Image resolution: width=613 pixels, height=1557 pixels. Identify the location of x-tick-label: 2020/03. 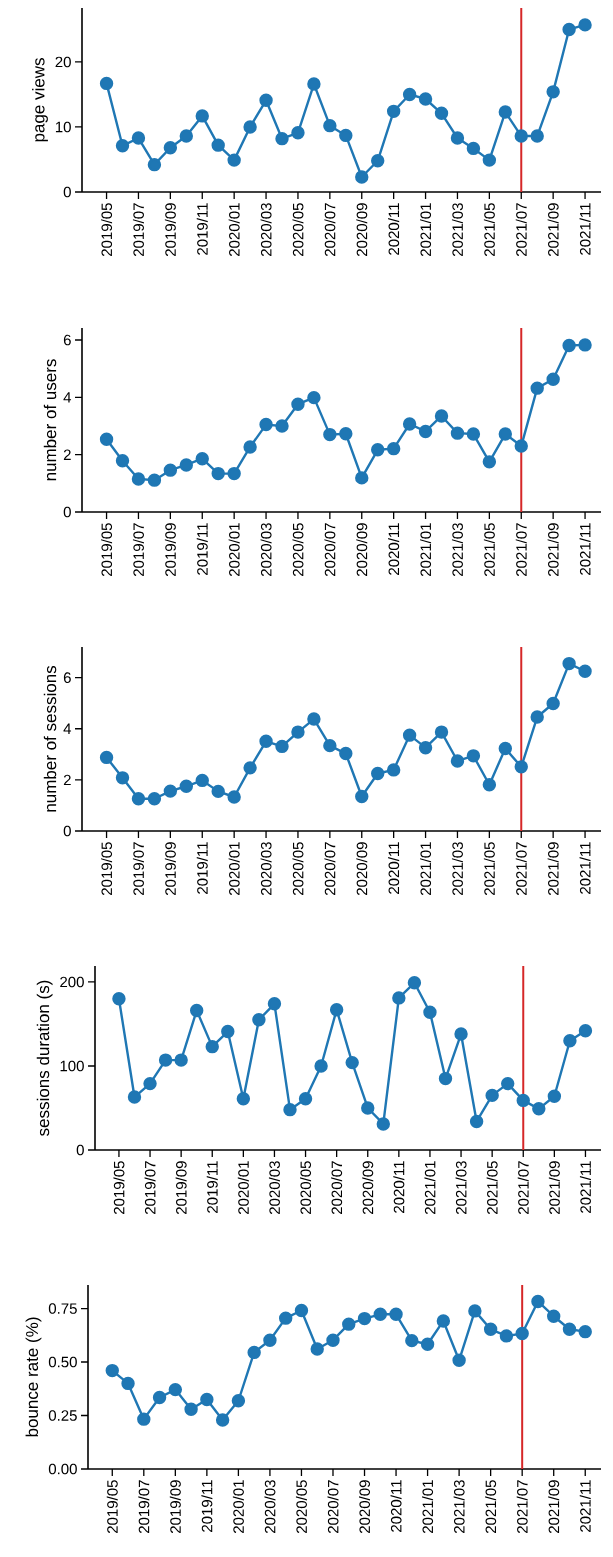
(274, 1187).